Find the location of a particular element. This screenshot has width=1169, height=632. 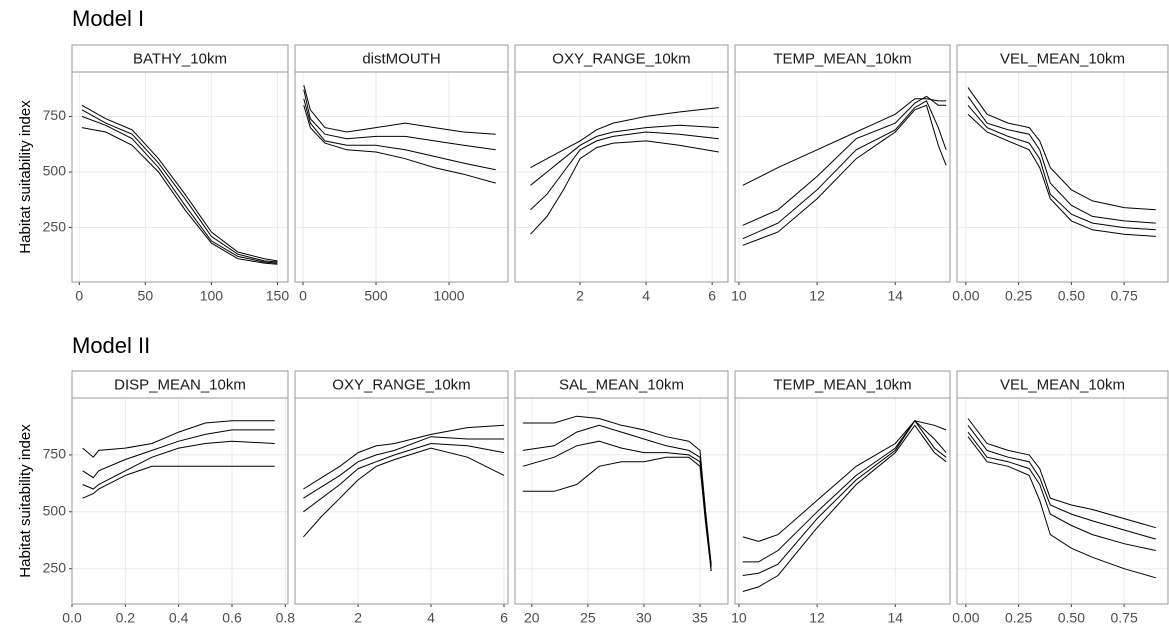

x-tick-label: 14 is located at coordinates (895, 296).